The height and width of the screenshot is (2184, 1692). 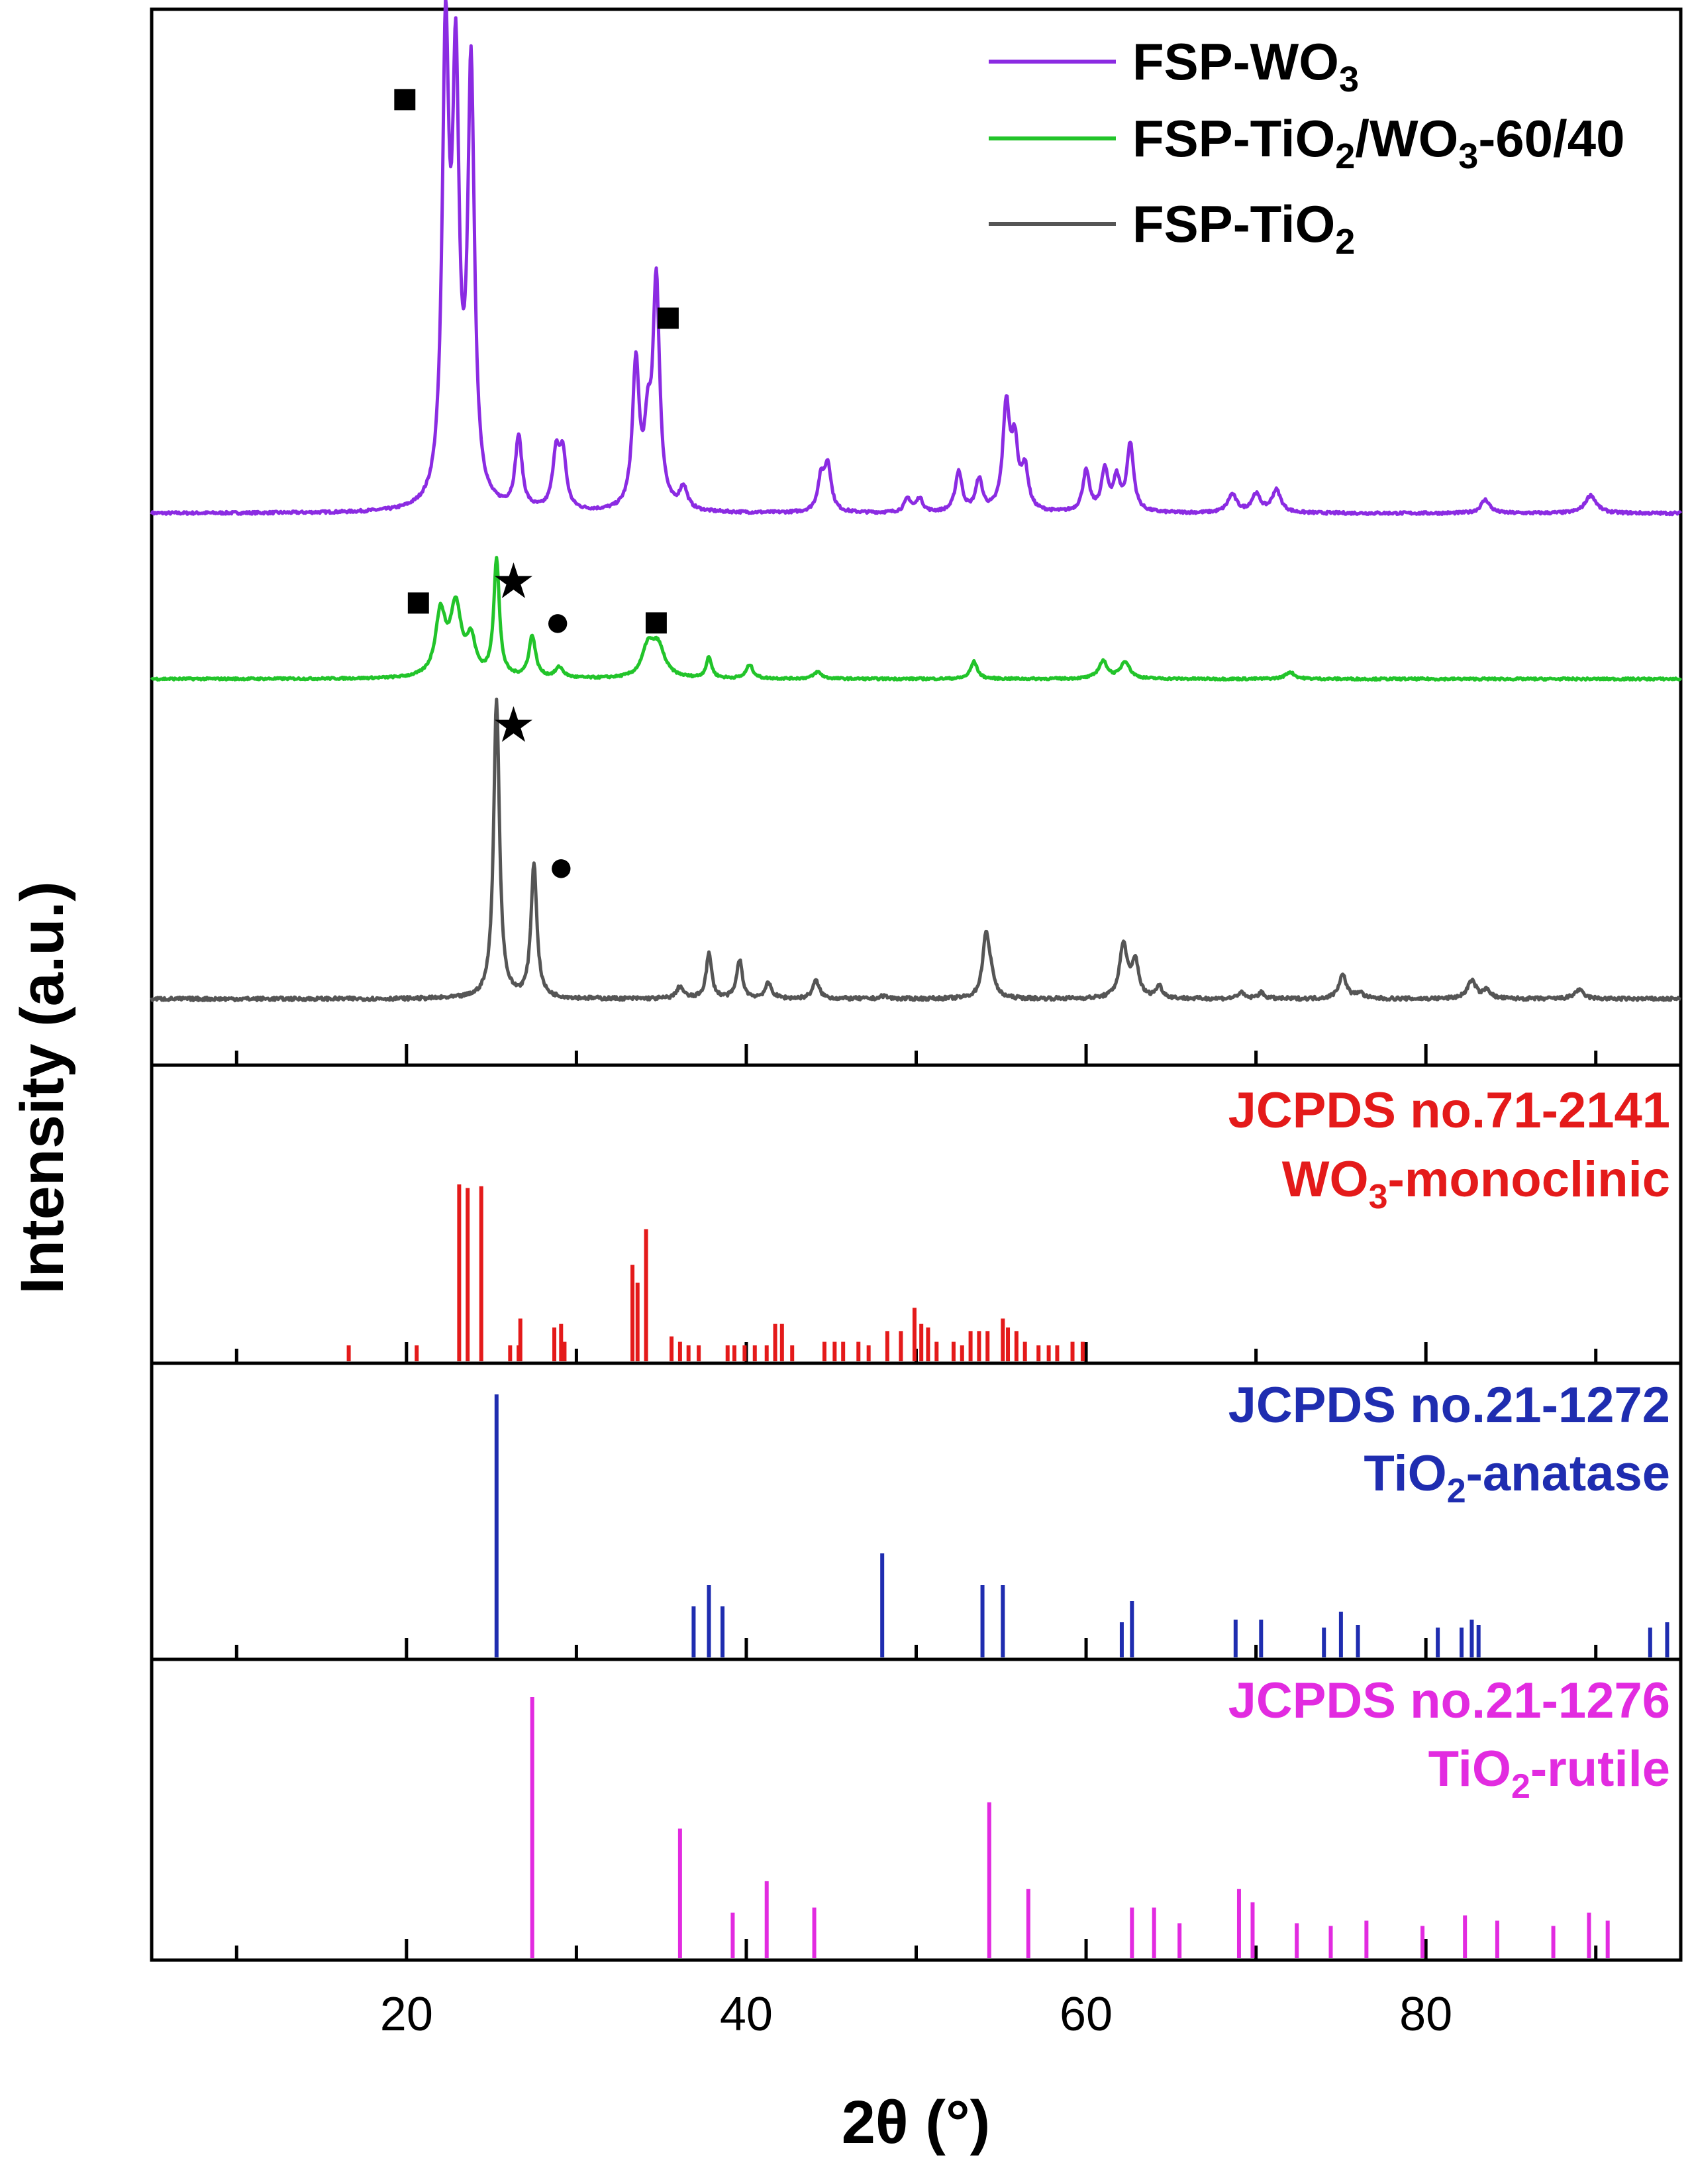 What do you see at coordinates (1378, 1197) in the screenshot?
I see `reference-wo3-phase-sub: 3` at bounding box center [1378, 1197].